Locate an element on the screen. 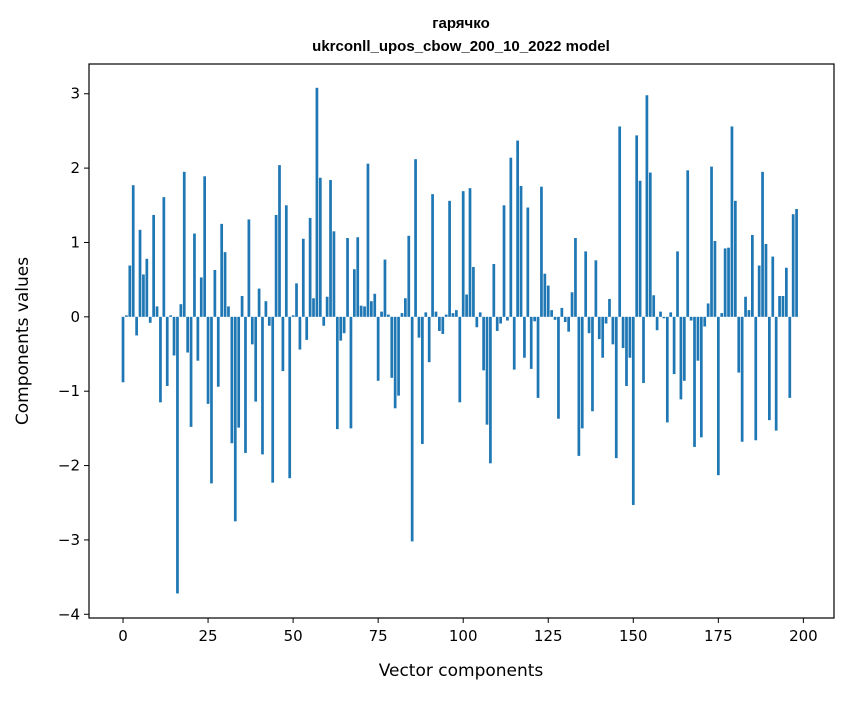 The width and height of the screenshot is (847, 701). x-axis-ticks: 0 25 50 75 100 125 150 175 200 is located at coordinates (468, 631).